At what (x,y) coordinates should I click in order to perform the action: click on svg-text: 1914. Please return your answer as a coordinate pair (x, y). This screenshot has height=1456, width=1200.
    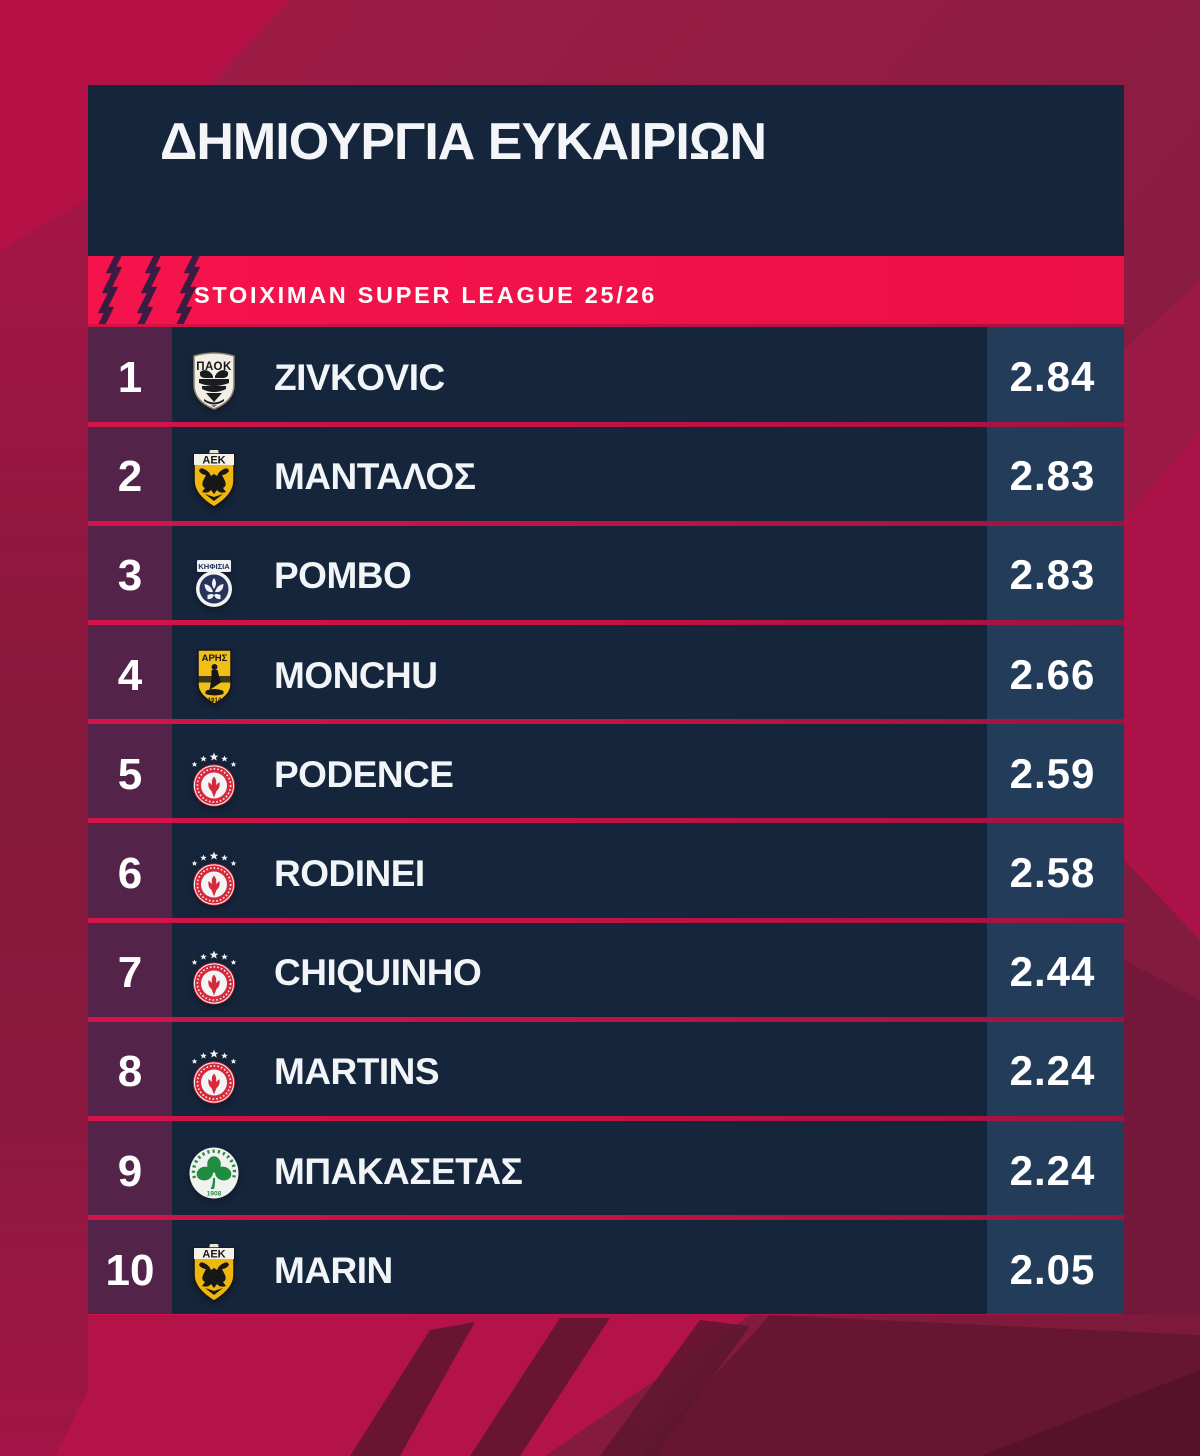
    Looking at the image, I should click on (214, 701).